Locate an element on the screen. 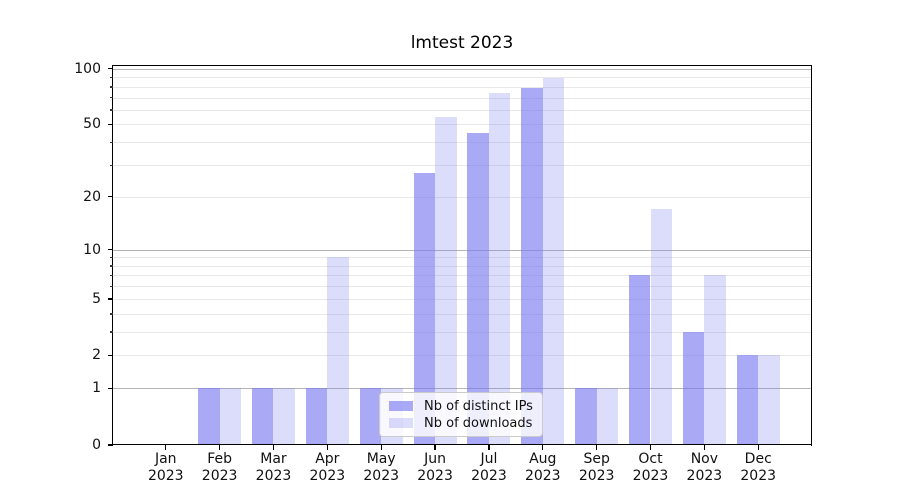  legend: Nb of distinct IPs Nb of downloads is located at coordinates (461, 414).